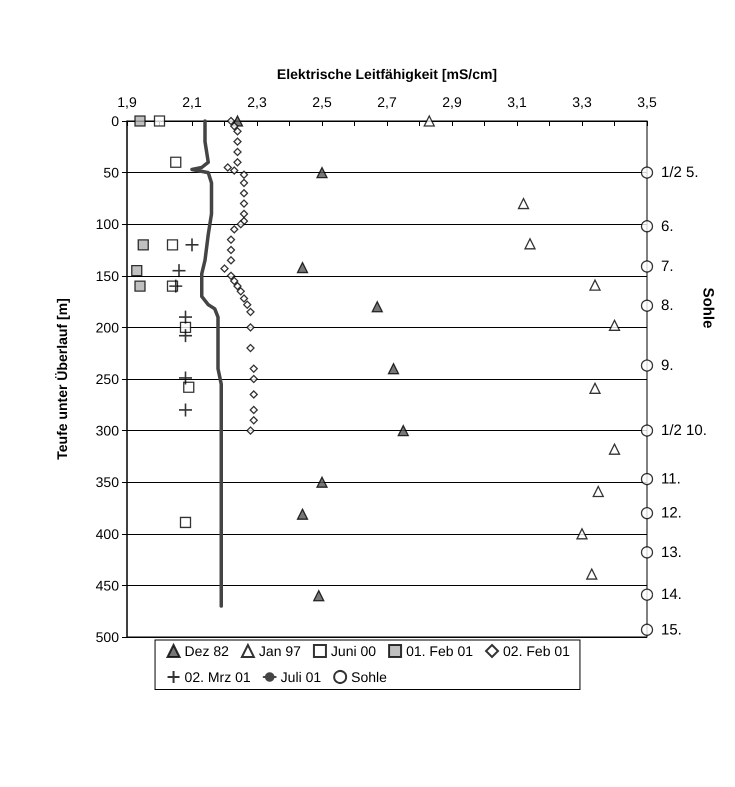  What do you see at coordinates (452, 102) in the screenshot?
I see `x-tick-label: 2,9` at bounding box center [452, 102].